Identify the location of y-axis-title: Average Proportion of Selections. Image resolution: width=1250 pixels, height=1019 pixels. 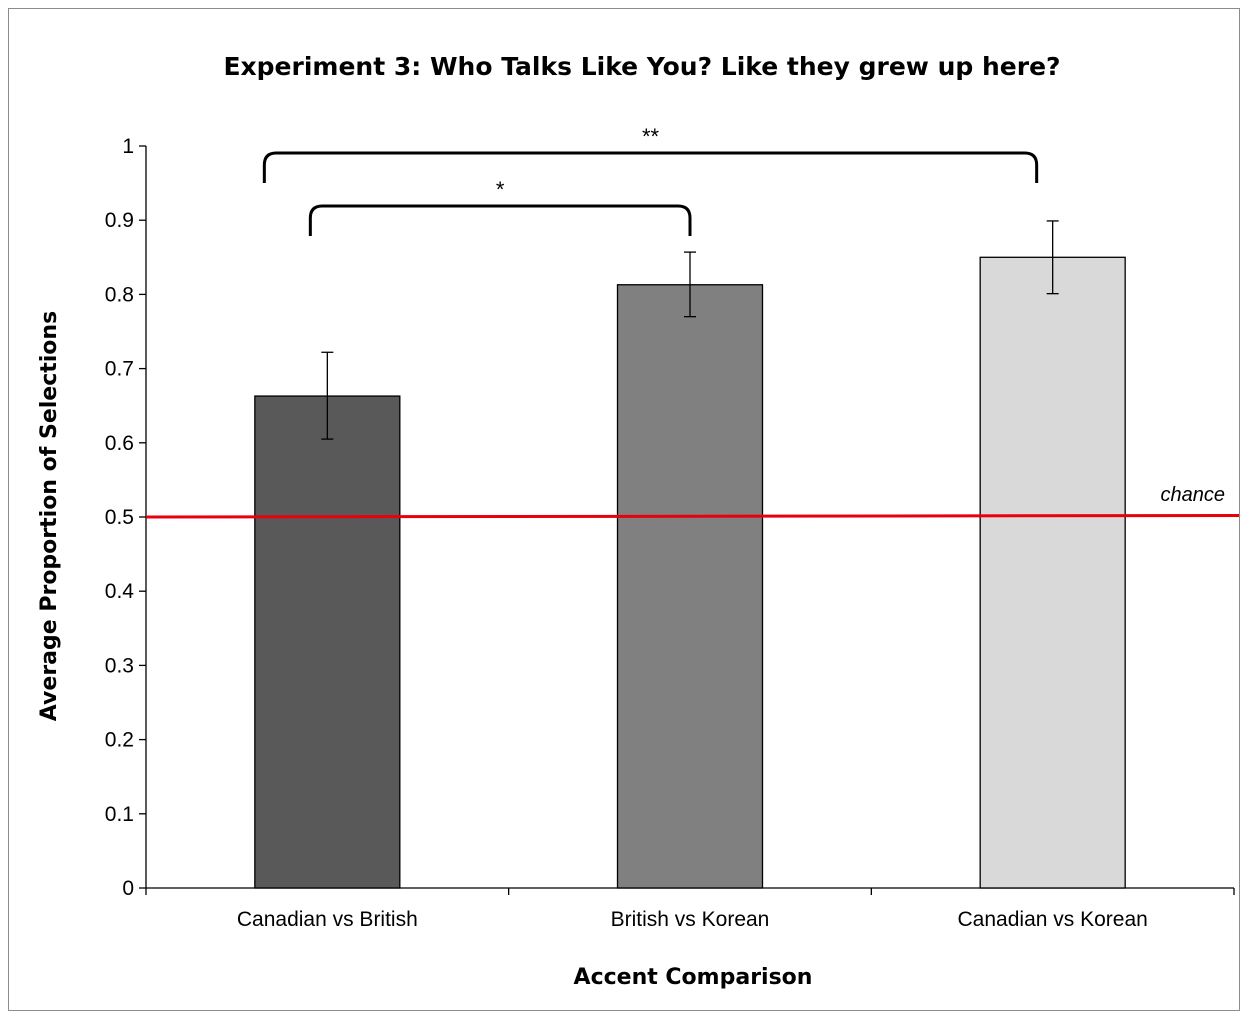
(49, 516).